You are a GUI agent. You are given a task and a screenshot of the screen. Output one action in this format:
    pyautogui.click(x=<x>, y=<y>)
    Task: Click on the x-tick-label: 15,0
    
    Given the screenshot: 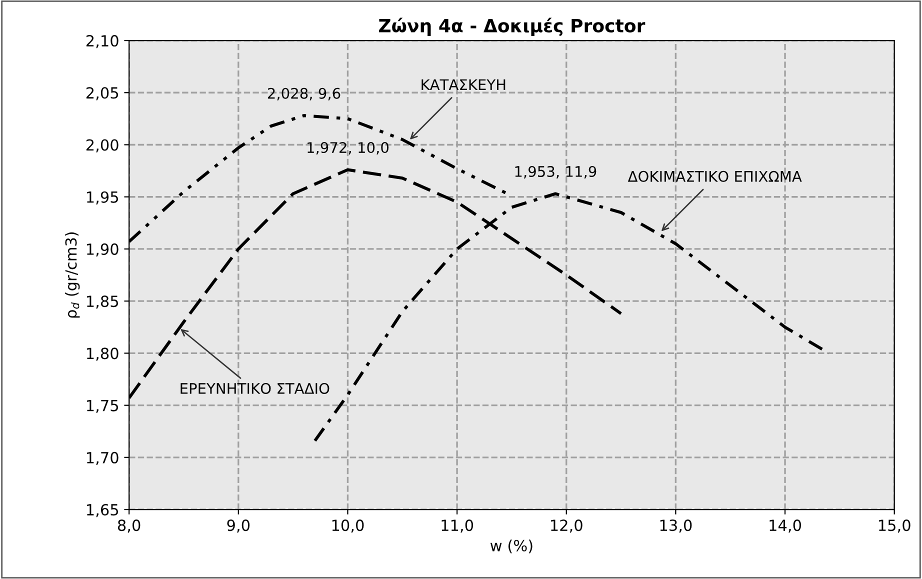 What is the action you would take?
    pyautogui.click(x=894, y=526)
    